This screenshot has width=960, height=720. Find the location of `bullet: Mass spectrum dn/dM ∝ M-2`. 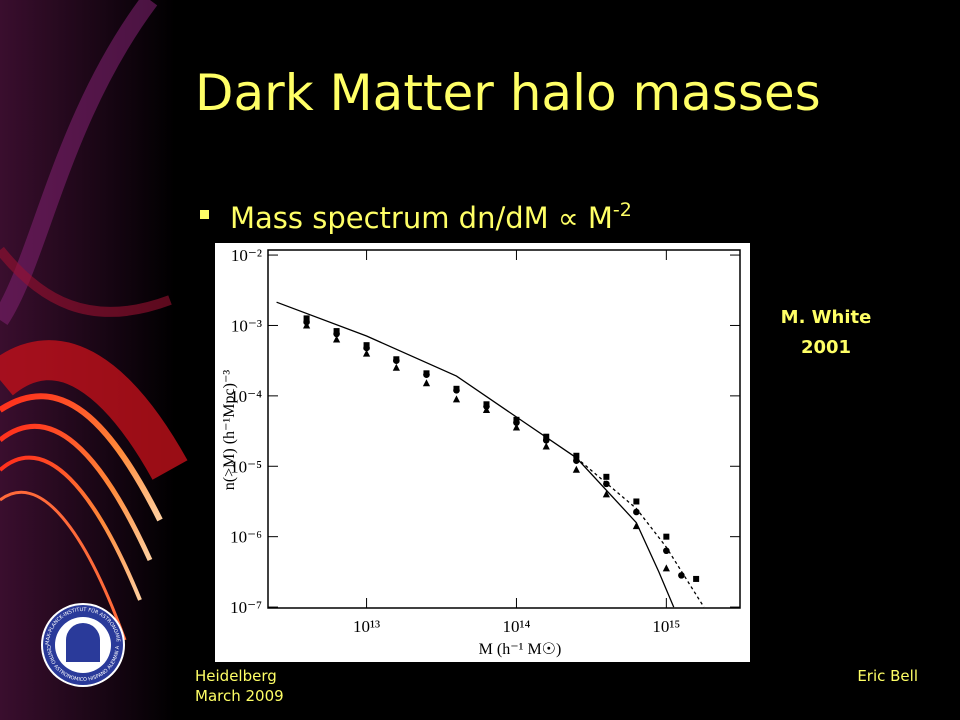

bullet: Mass spectrum dn/dM ∝ M-2 is located at coordinates (431, 217).